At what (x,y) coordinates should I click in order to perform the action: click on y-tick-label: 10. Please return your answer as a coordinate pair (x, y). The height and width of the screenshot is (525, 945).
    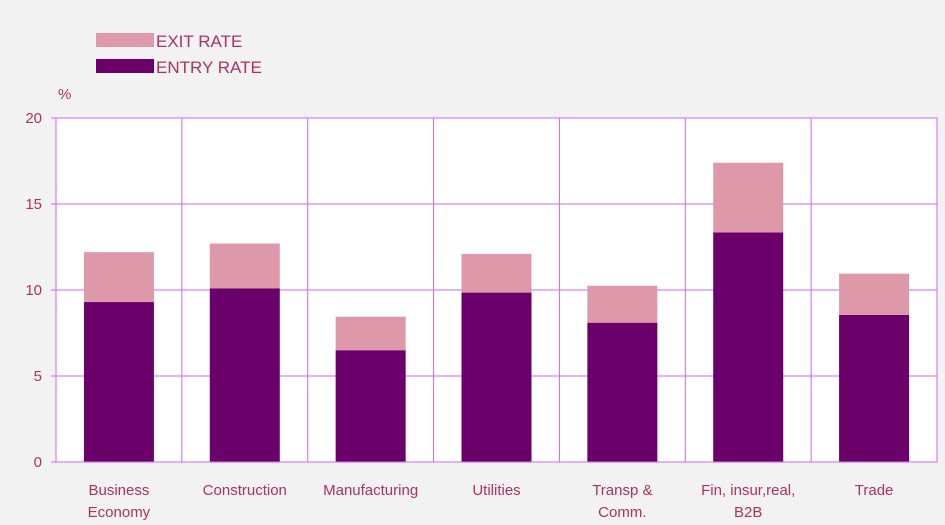
    Looking at the image, I should click on (33, 290).